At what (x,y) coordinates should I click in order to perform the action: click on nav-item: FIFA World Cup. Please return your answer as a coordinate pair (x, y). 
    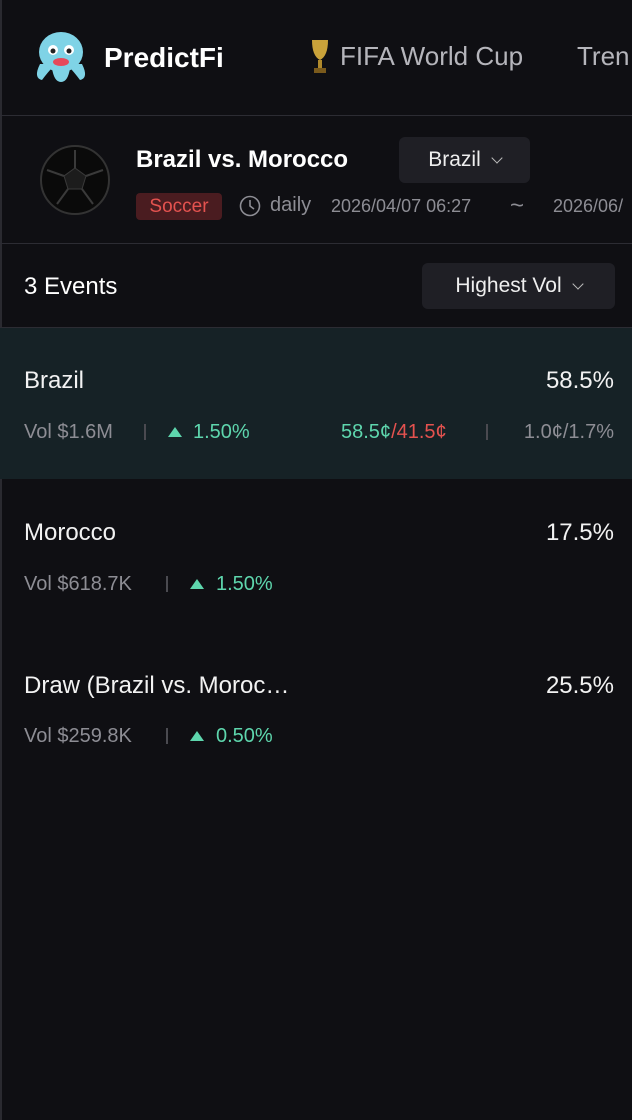
    Looking at the image, I should click on (432, 56).